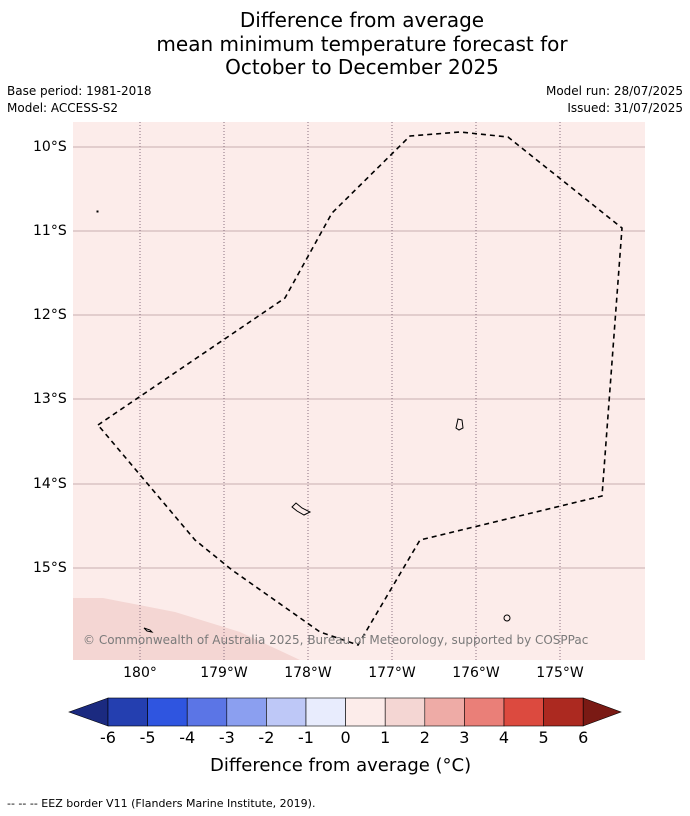  Describe the element at coordinates (50, 231) in the screenshot. I see `lat-label-11s: 11°S` at that location.